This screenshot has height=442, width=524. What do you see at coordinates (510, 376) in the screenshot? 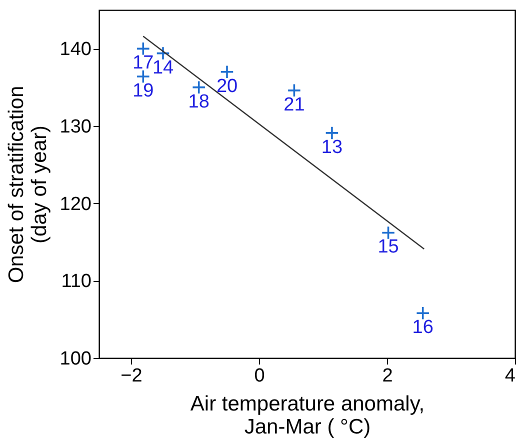
I see `x-tick-label: 4` at bounding box center [510, 376].